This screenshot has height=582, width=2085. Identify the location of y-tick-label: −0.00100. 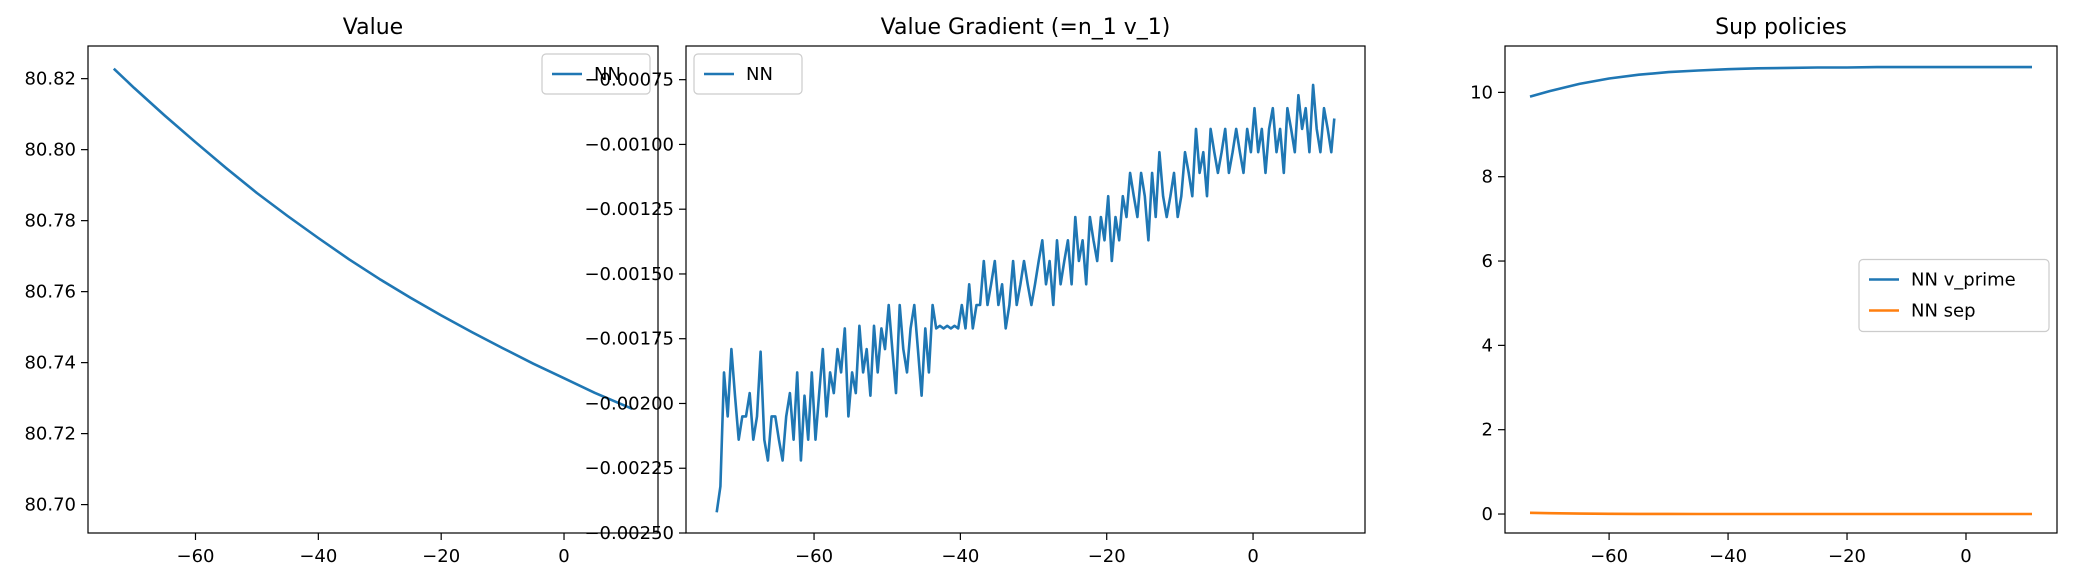
(629, 144).